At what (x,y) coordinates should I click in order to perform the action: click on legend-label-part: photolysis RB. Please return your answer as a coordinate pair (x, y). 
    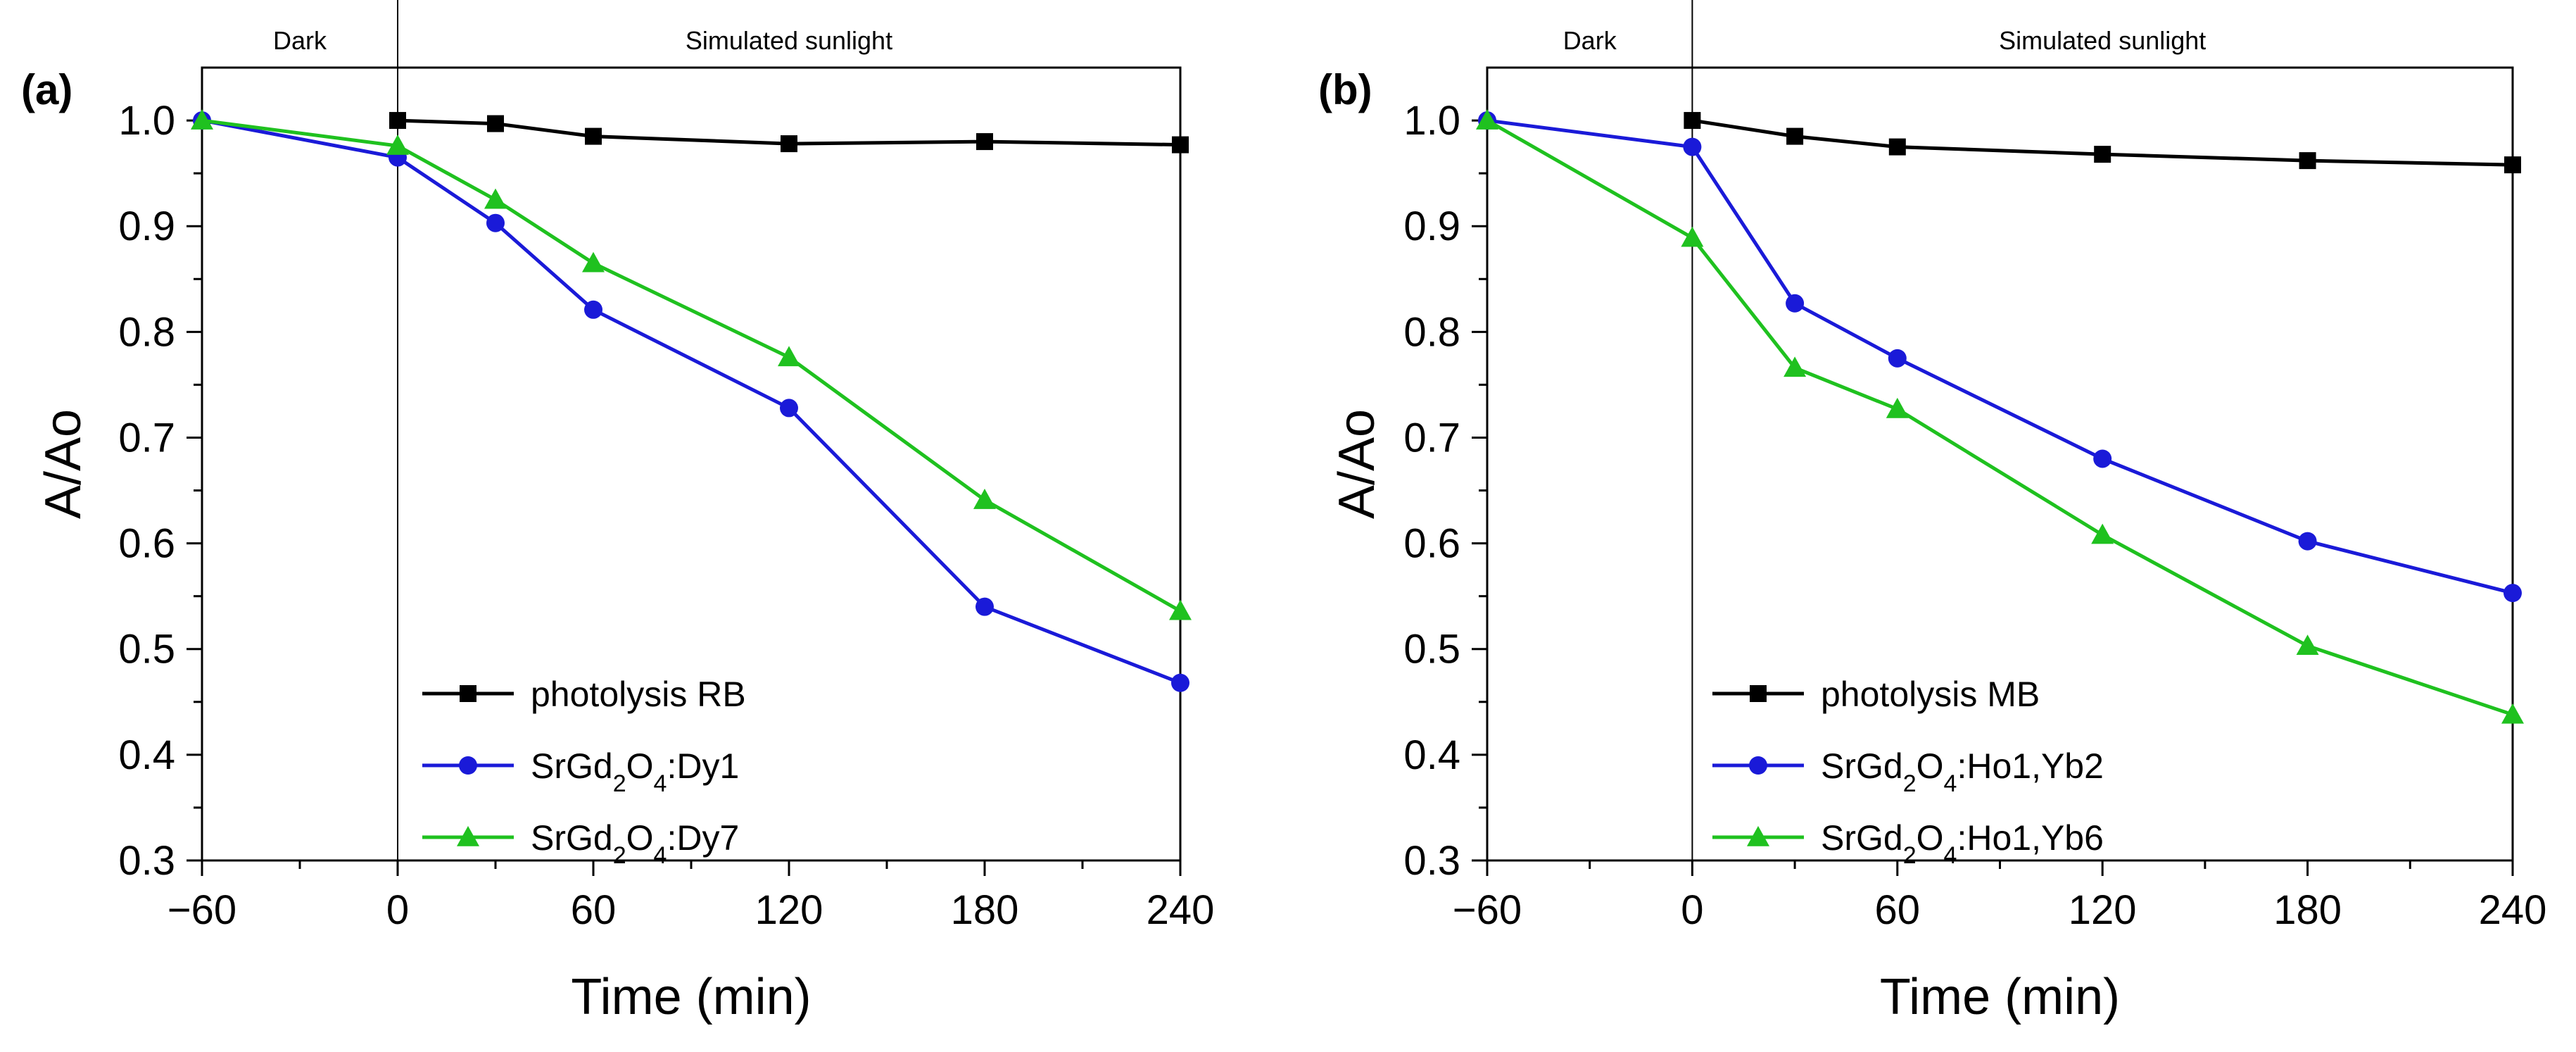
    Looking at the image, I should click on (638, 694).